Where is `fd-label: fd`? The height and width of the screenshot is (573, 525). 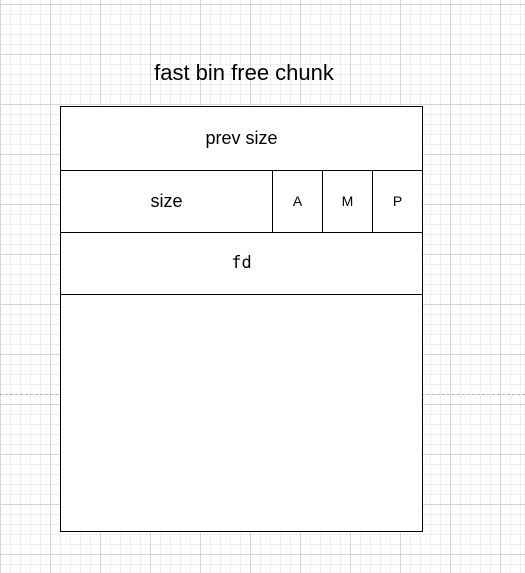 fd-label: fd is located at coordinates (241, 263).